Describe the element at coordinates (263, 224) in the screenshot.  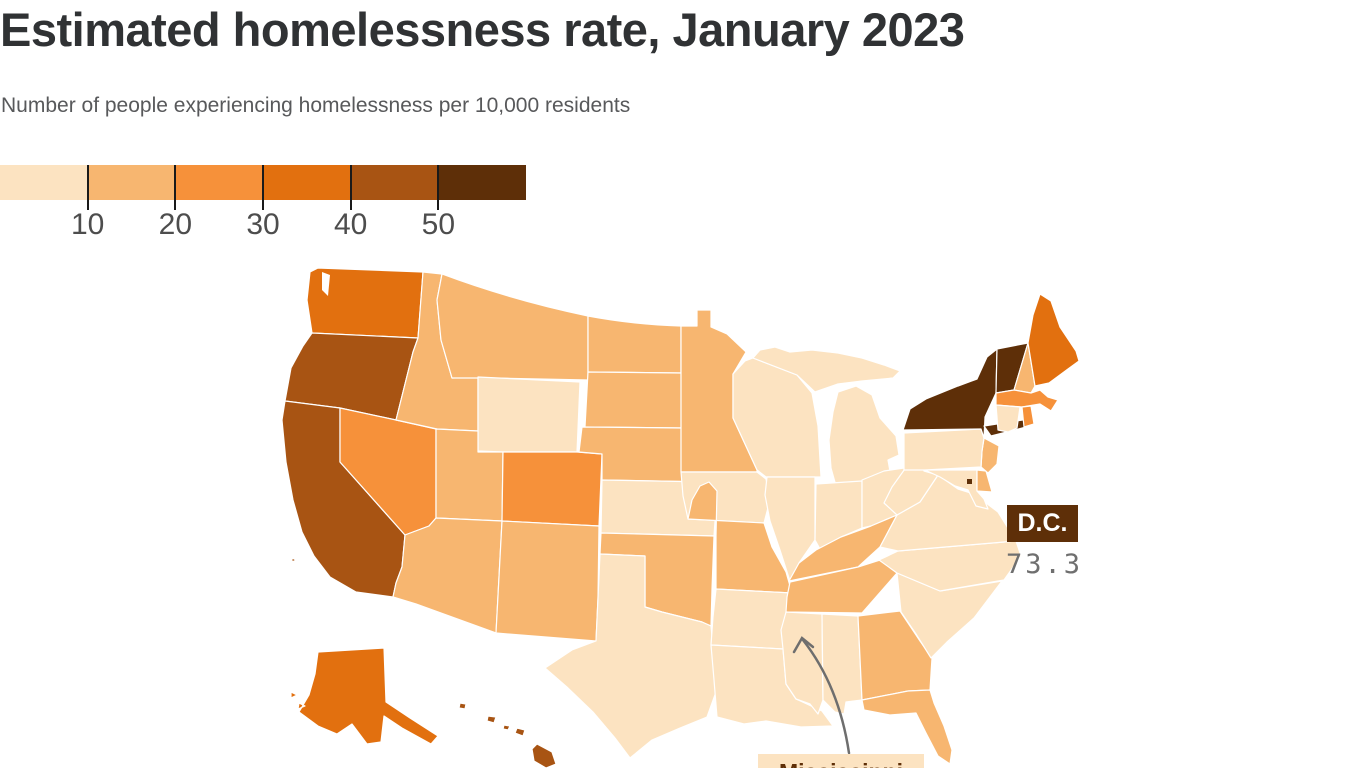
I see `legend-tick-label: 30` at that location.